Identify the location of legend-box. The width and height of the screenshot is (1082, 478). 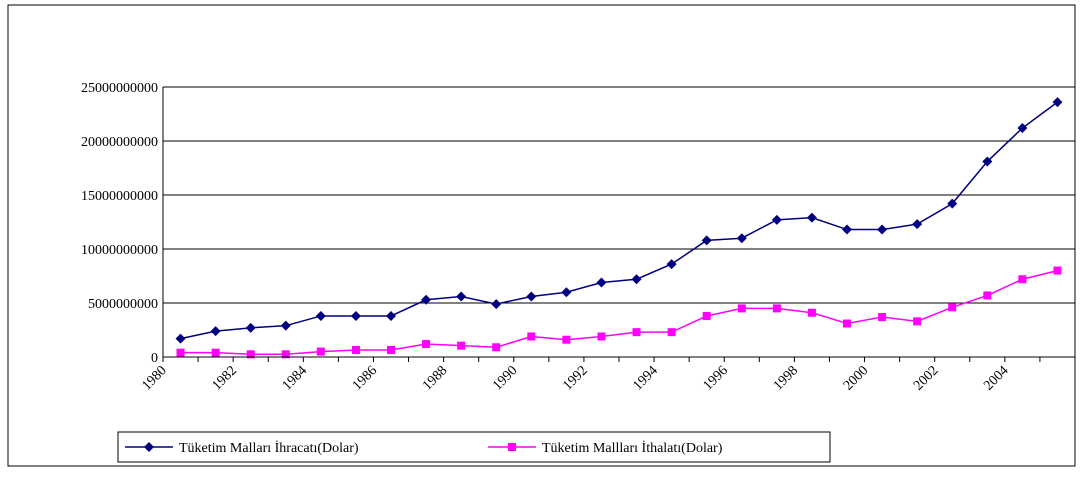
(474, 447).